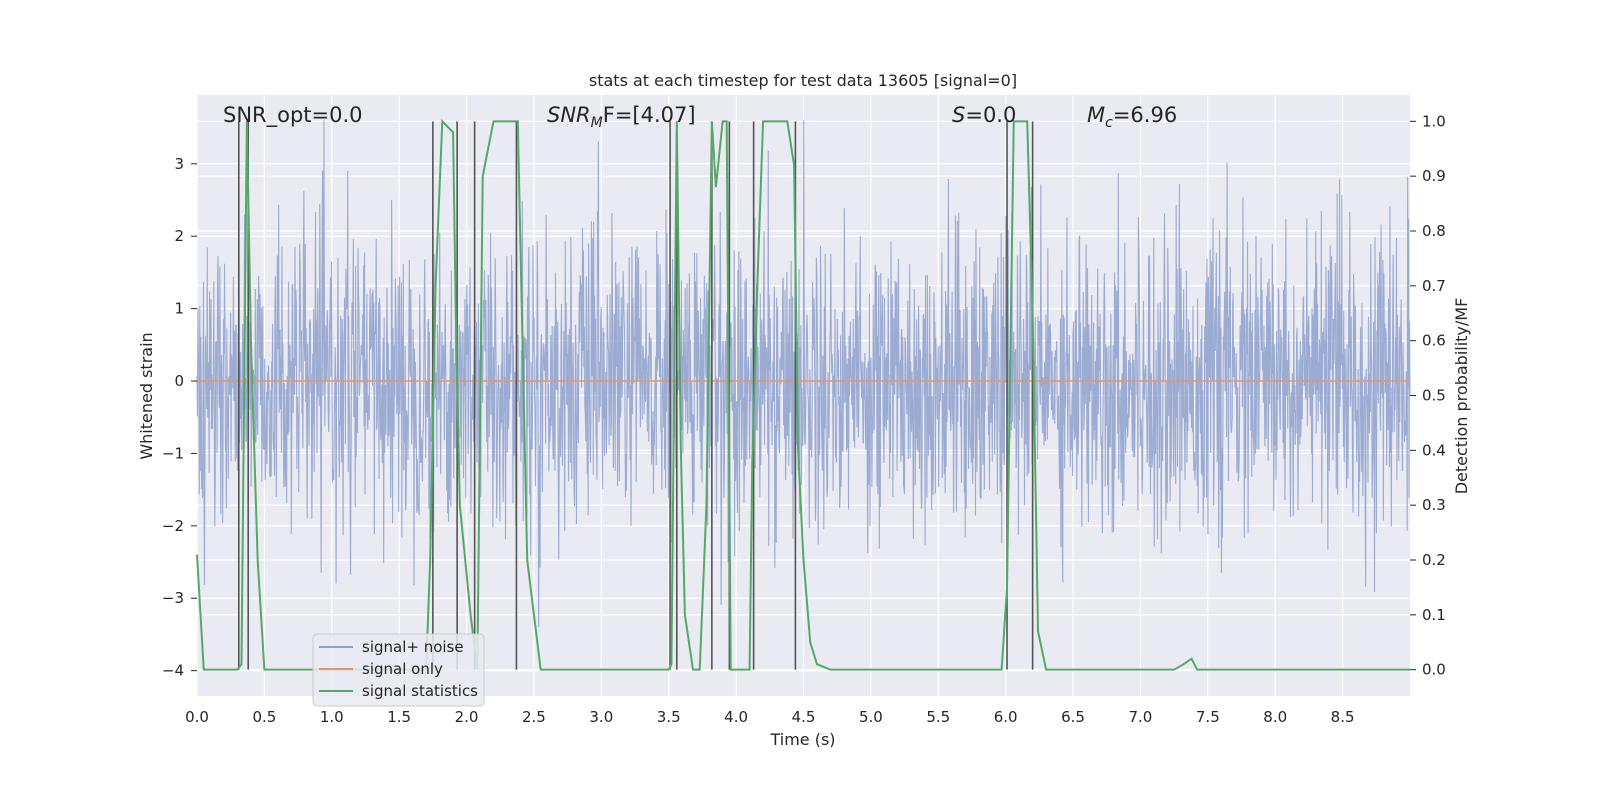 The width and height of the screenshot is (1600, 800). I want to click on legend-label-signal-only: signal only, so click(402, 669).